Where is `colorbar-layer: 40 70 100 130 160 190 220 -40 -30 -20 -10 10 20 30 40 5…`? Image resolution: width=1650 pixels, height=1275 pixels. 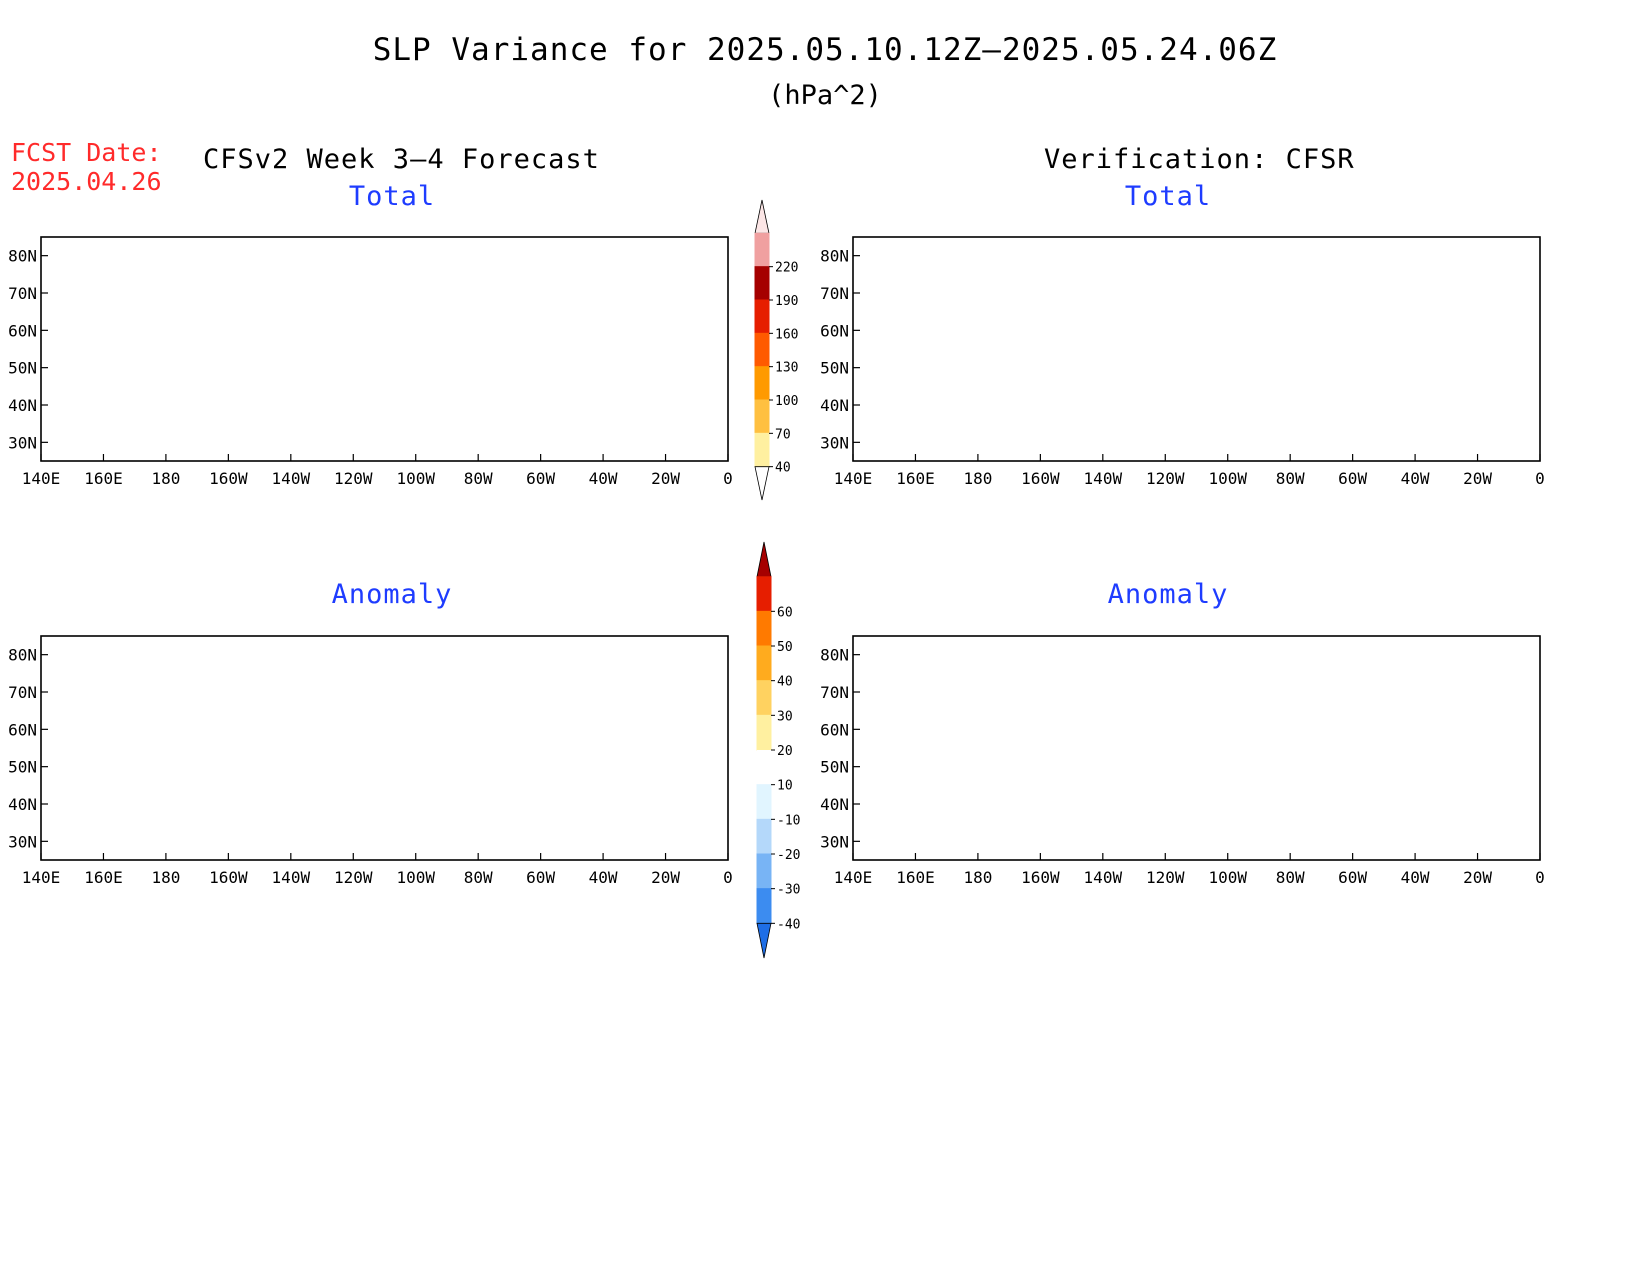 colorbar-layer: 40 70 100 130 160 190 220 -40 -30 -20 -10 10 20 30 40 5… is located at coordinates (777, 579).